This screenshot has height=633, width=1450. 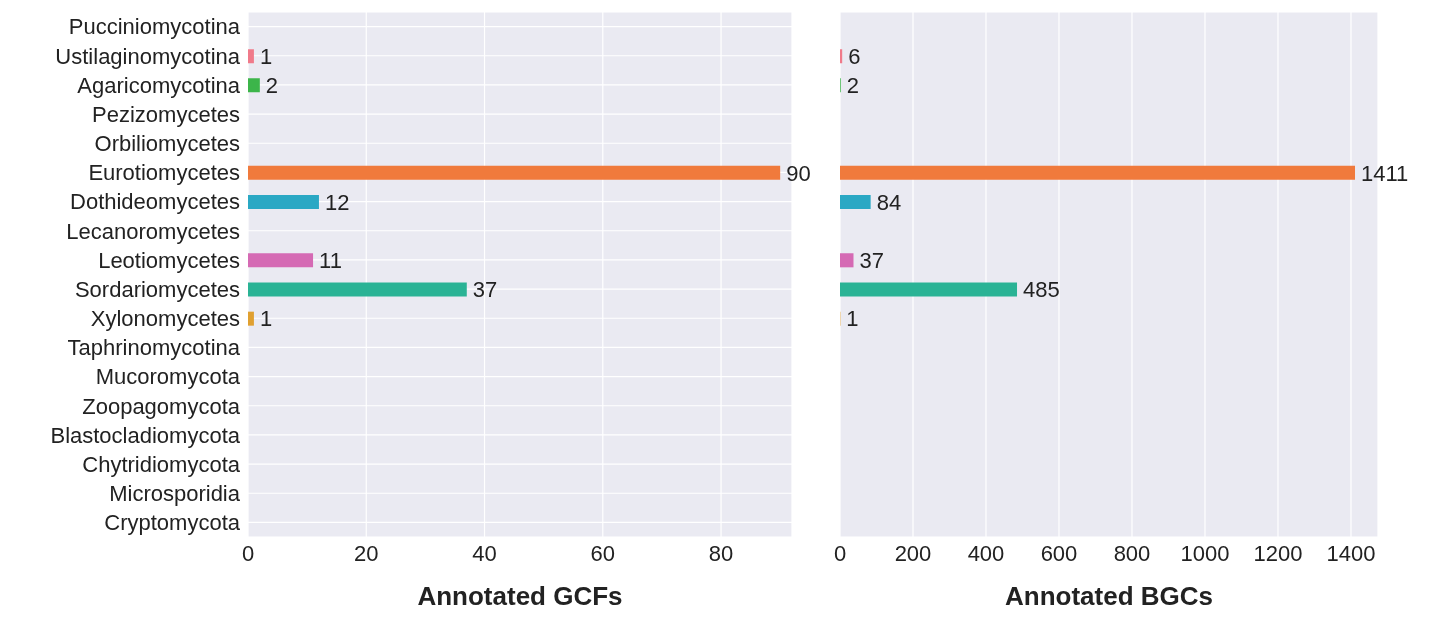 What do you see at coordinates (165, 319) in the screenshot?
I see `y-tick-label: Xylonomycetes` at bounding box center [165, 319].